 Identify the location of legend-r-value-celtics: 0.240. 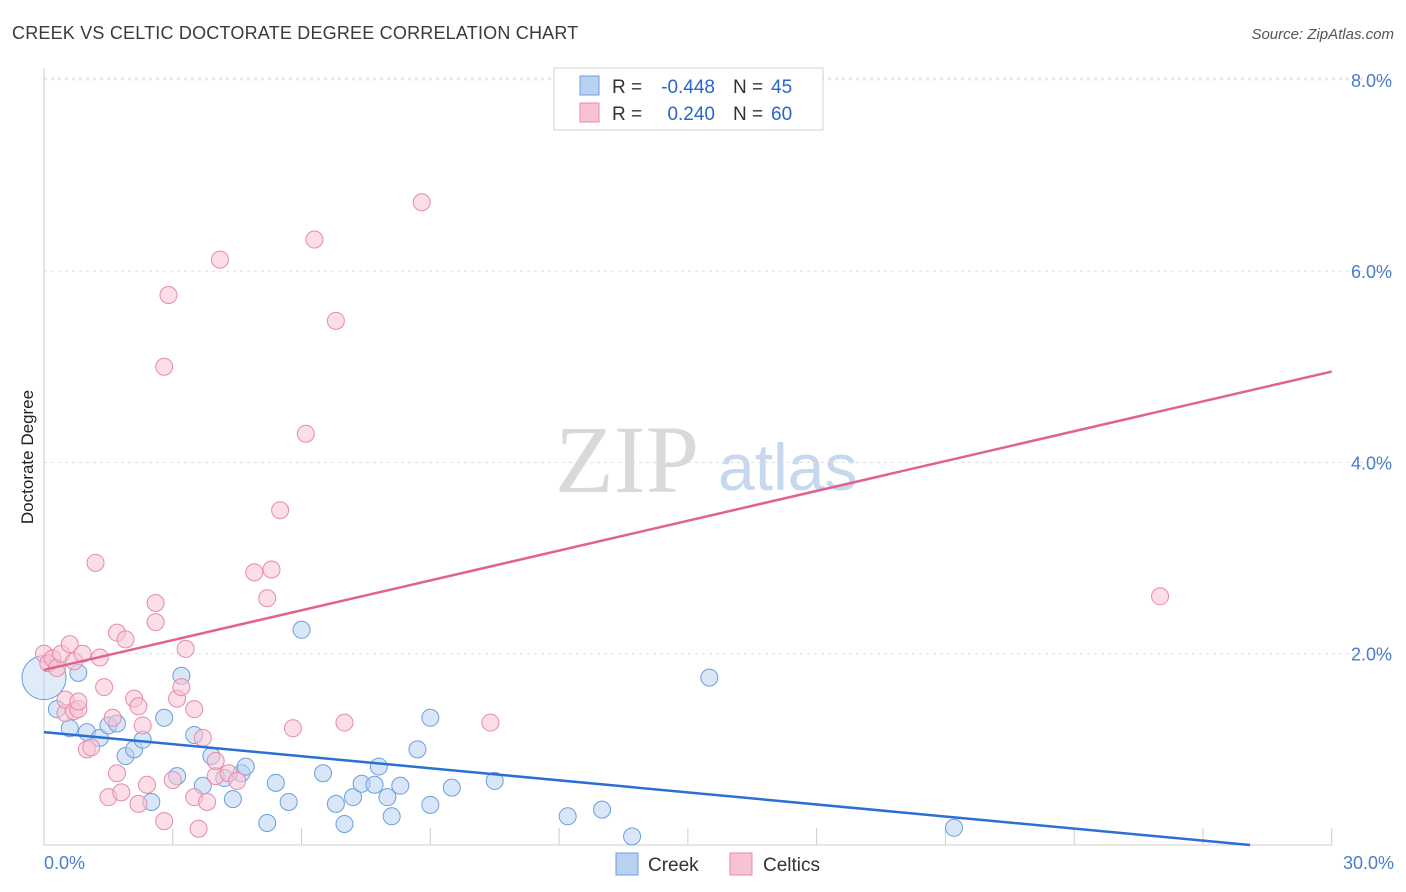
(691, 114).